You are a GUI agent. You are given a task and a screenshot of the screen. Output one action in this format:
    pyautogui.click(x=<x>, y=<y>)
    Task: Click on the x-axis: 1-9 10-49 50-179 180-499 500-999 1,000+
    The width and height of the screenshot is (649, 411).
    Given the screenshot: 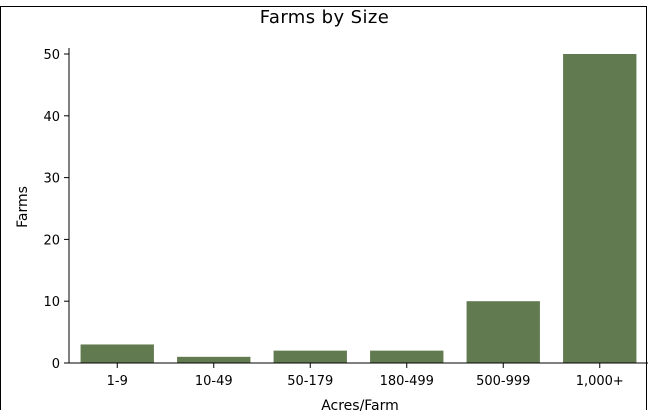 What is the action you would take?
    pyautogui.click(x=358, y=375)
    